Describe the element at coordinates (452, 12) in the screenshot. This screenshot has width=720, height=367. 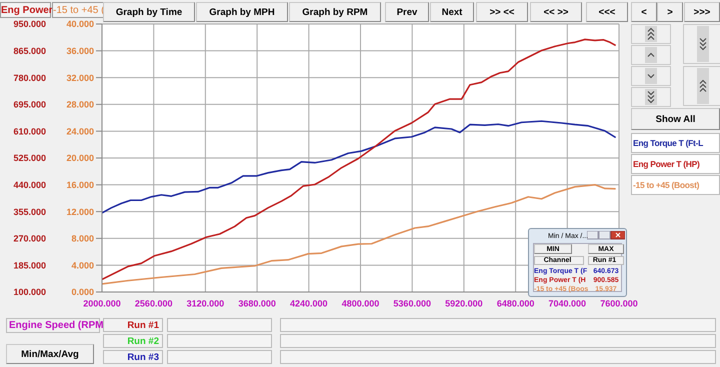
I see `button: Next` at that location.